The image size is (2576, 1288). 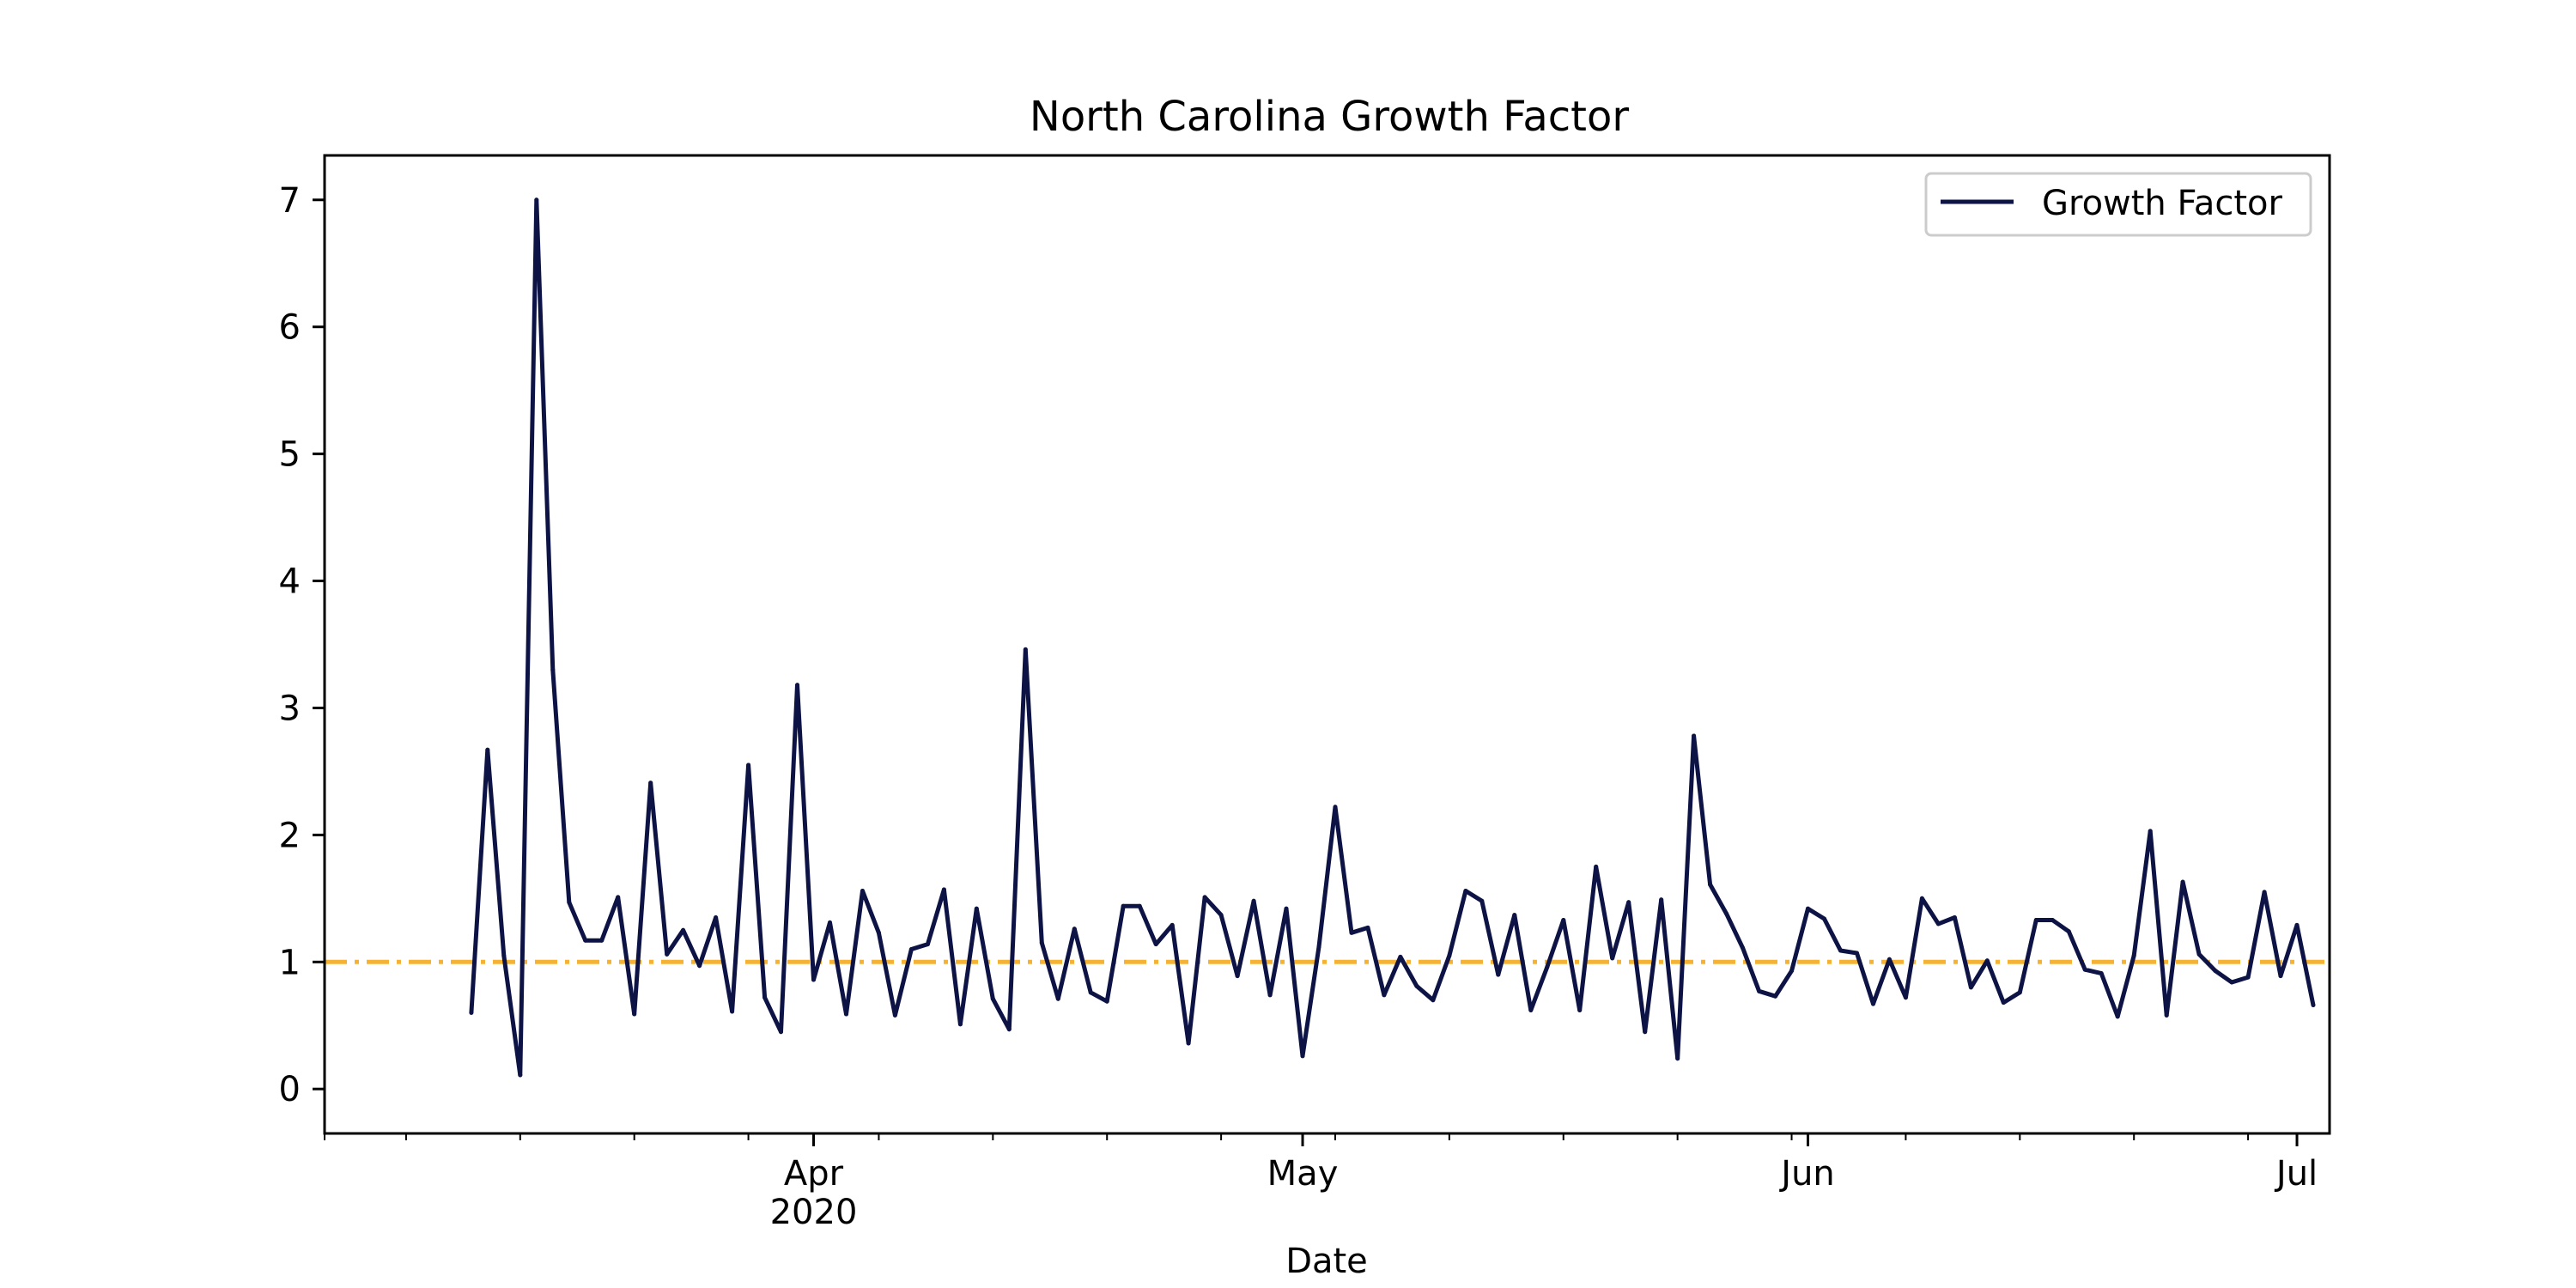 I want to click on y-tick-label: 6, so click(x=290, y=328).